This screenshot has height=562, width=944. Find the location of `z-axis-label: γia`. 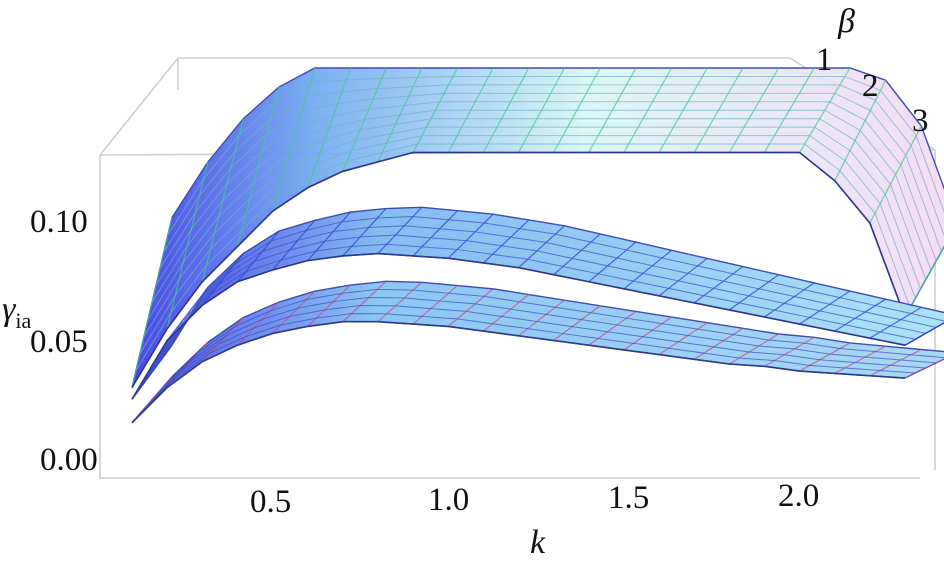

z-axis-label: γia is located at coordinates (17, 312).